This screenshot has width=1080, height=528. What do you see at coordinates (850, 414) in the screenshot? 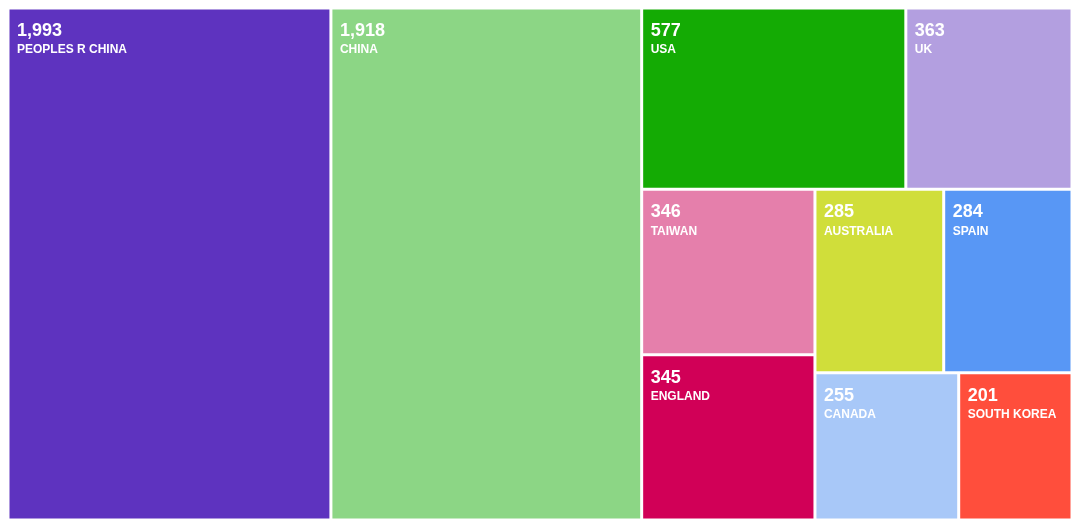
I see `category-label: CANADA` at bounding box center [850, 414].